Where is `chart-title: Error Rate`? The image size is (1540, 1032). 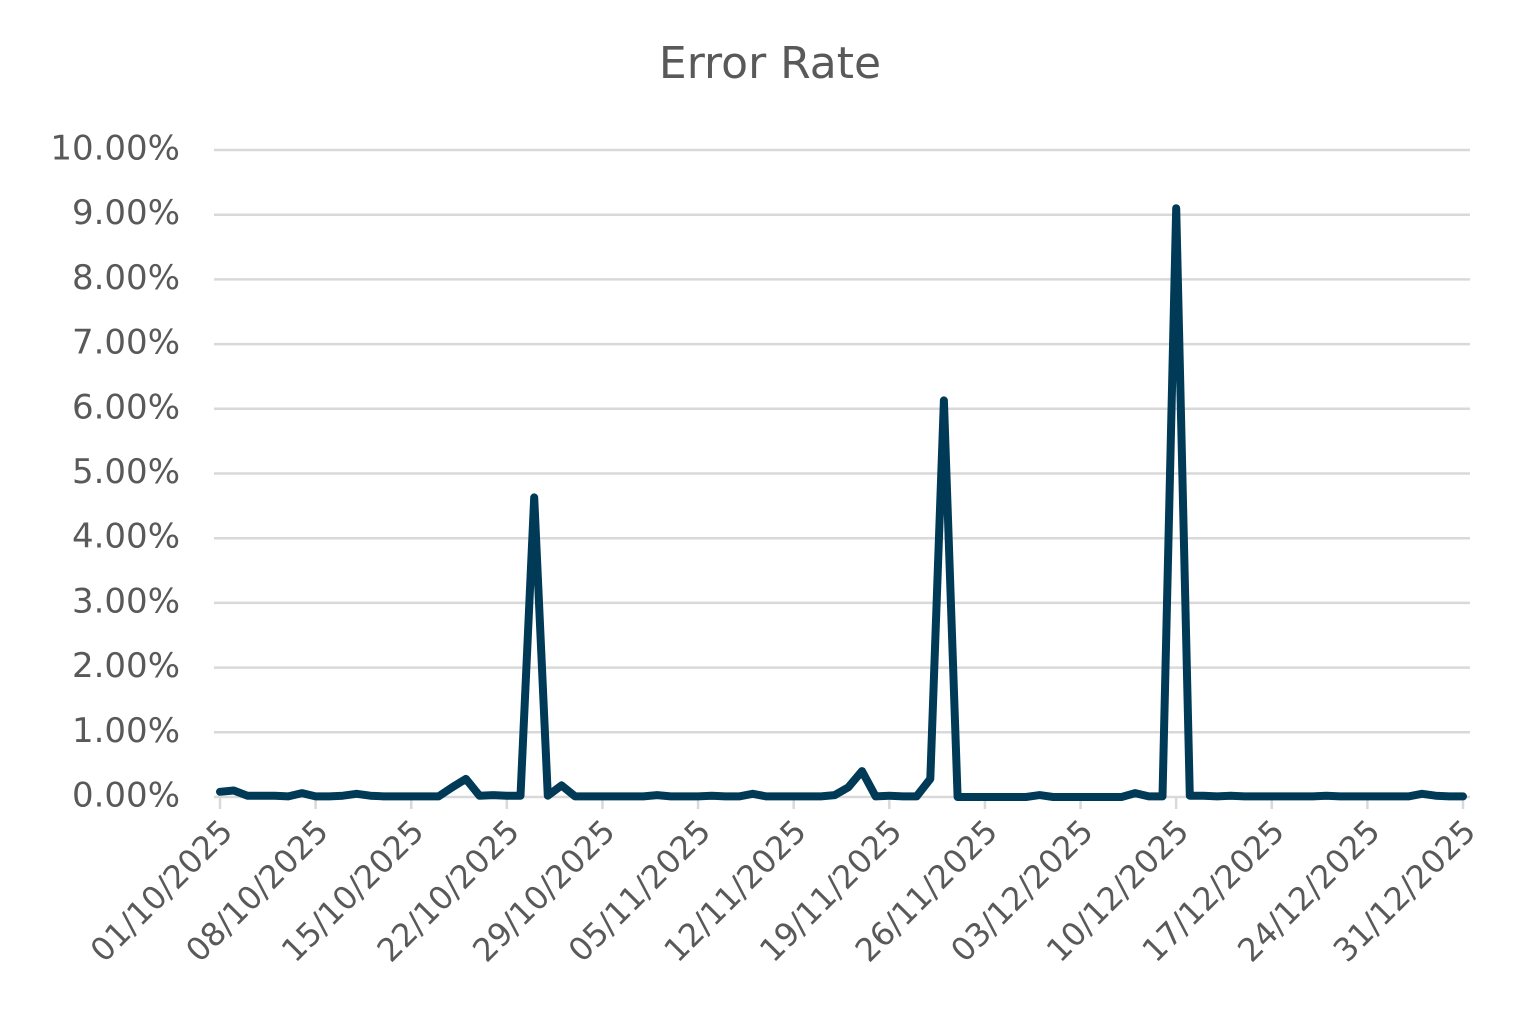 chart-title: Error Rate is located at coordinates (770, 63).